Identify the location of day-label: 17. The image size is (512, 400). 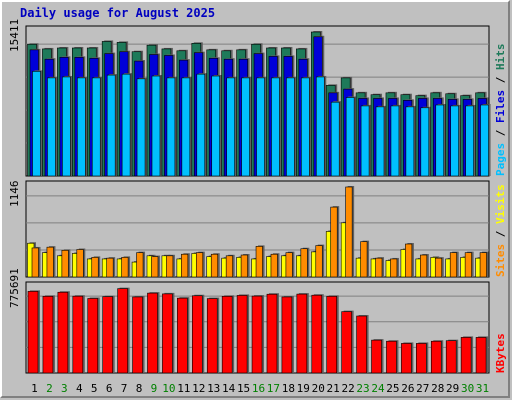
(273, 388).